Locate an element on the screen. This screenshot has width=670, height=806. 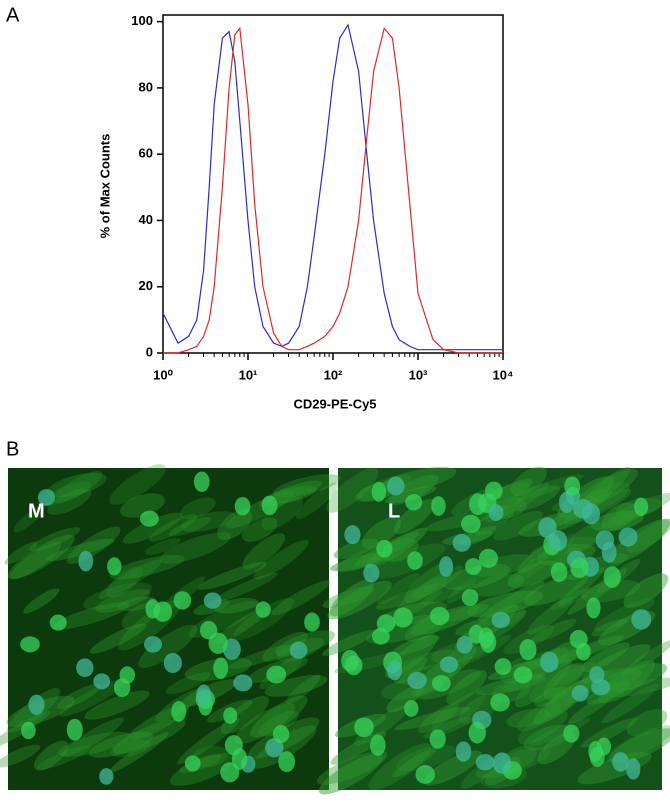
y-tick-label: 0 is located at coordinates (149, 351).